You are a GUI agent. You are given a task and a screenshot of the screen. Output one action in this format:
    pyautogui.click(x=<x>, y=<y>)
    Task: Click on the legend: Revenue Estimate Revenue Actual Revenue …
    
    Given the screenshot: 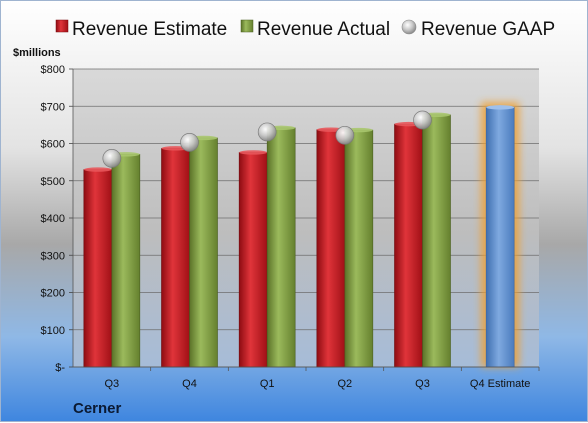 What is the action you would take?
    pyautogui.click(x=305, y=29)
    